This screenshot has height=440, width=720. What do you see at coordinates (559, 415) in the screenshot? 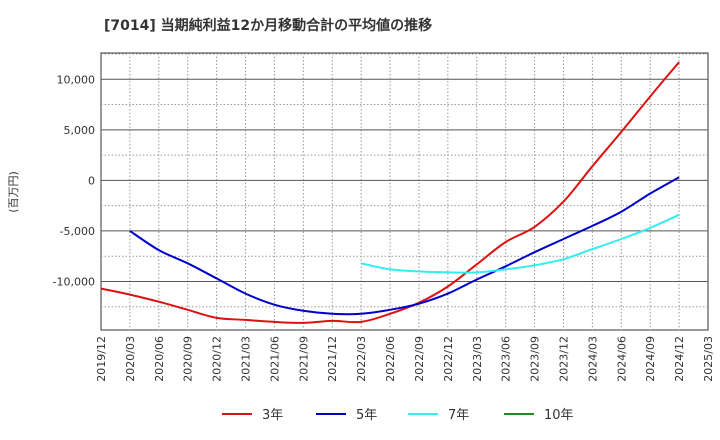
I see `legend-label-3: 10年` at bounding box center [559, 415].